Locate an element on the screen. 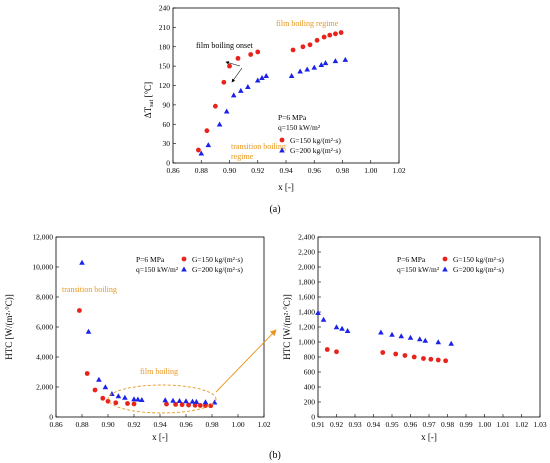 The image size is (550, 463). chart-b-left-xtick-label: 0.86 is located at coordinates (55, 424).